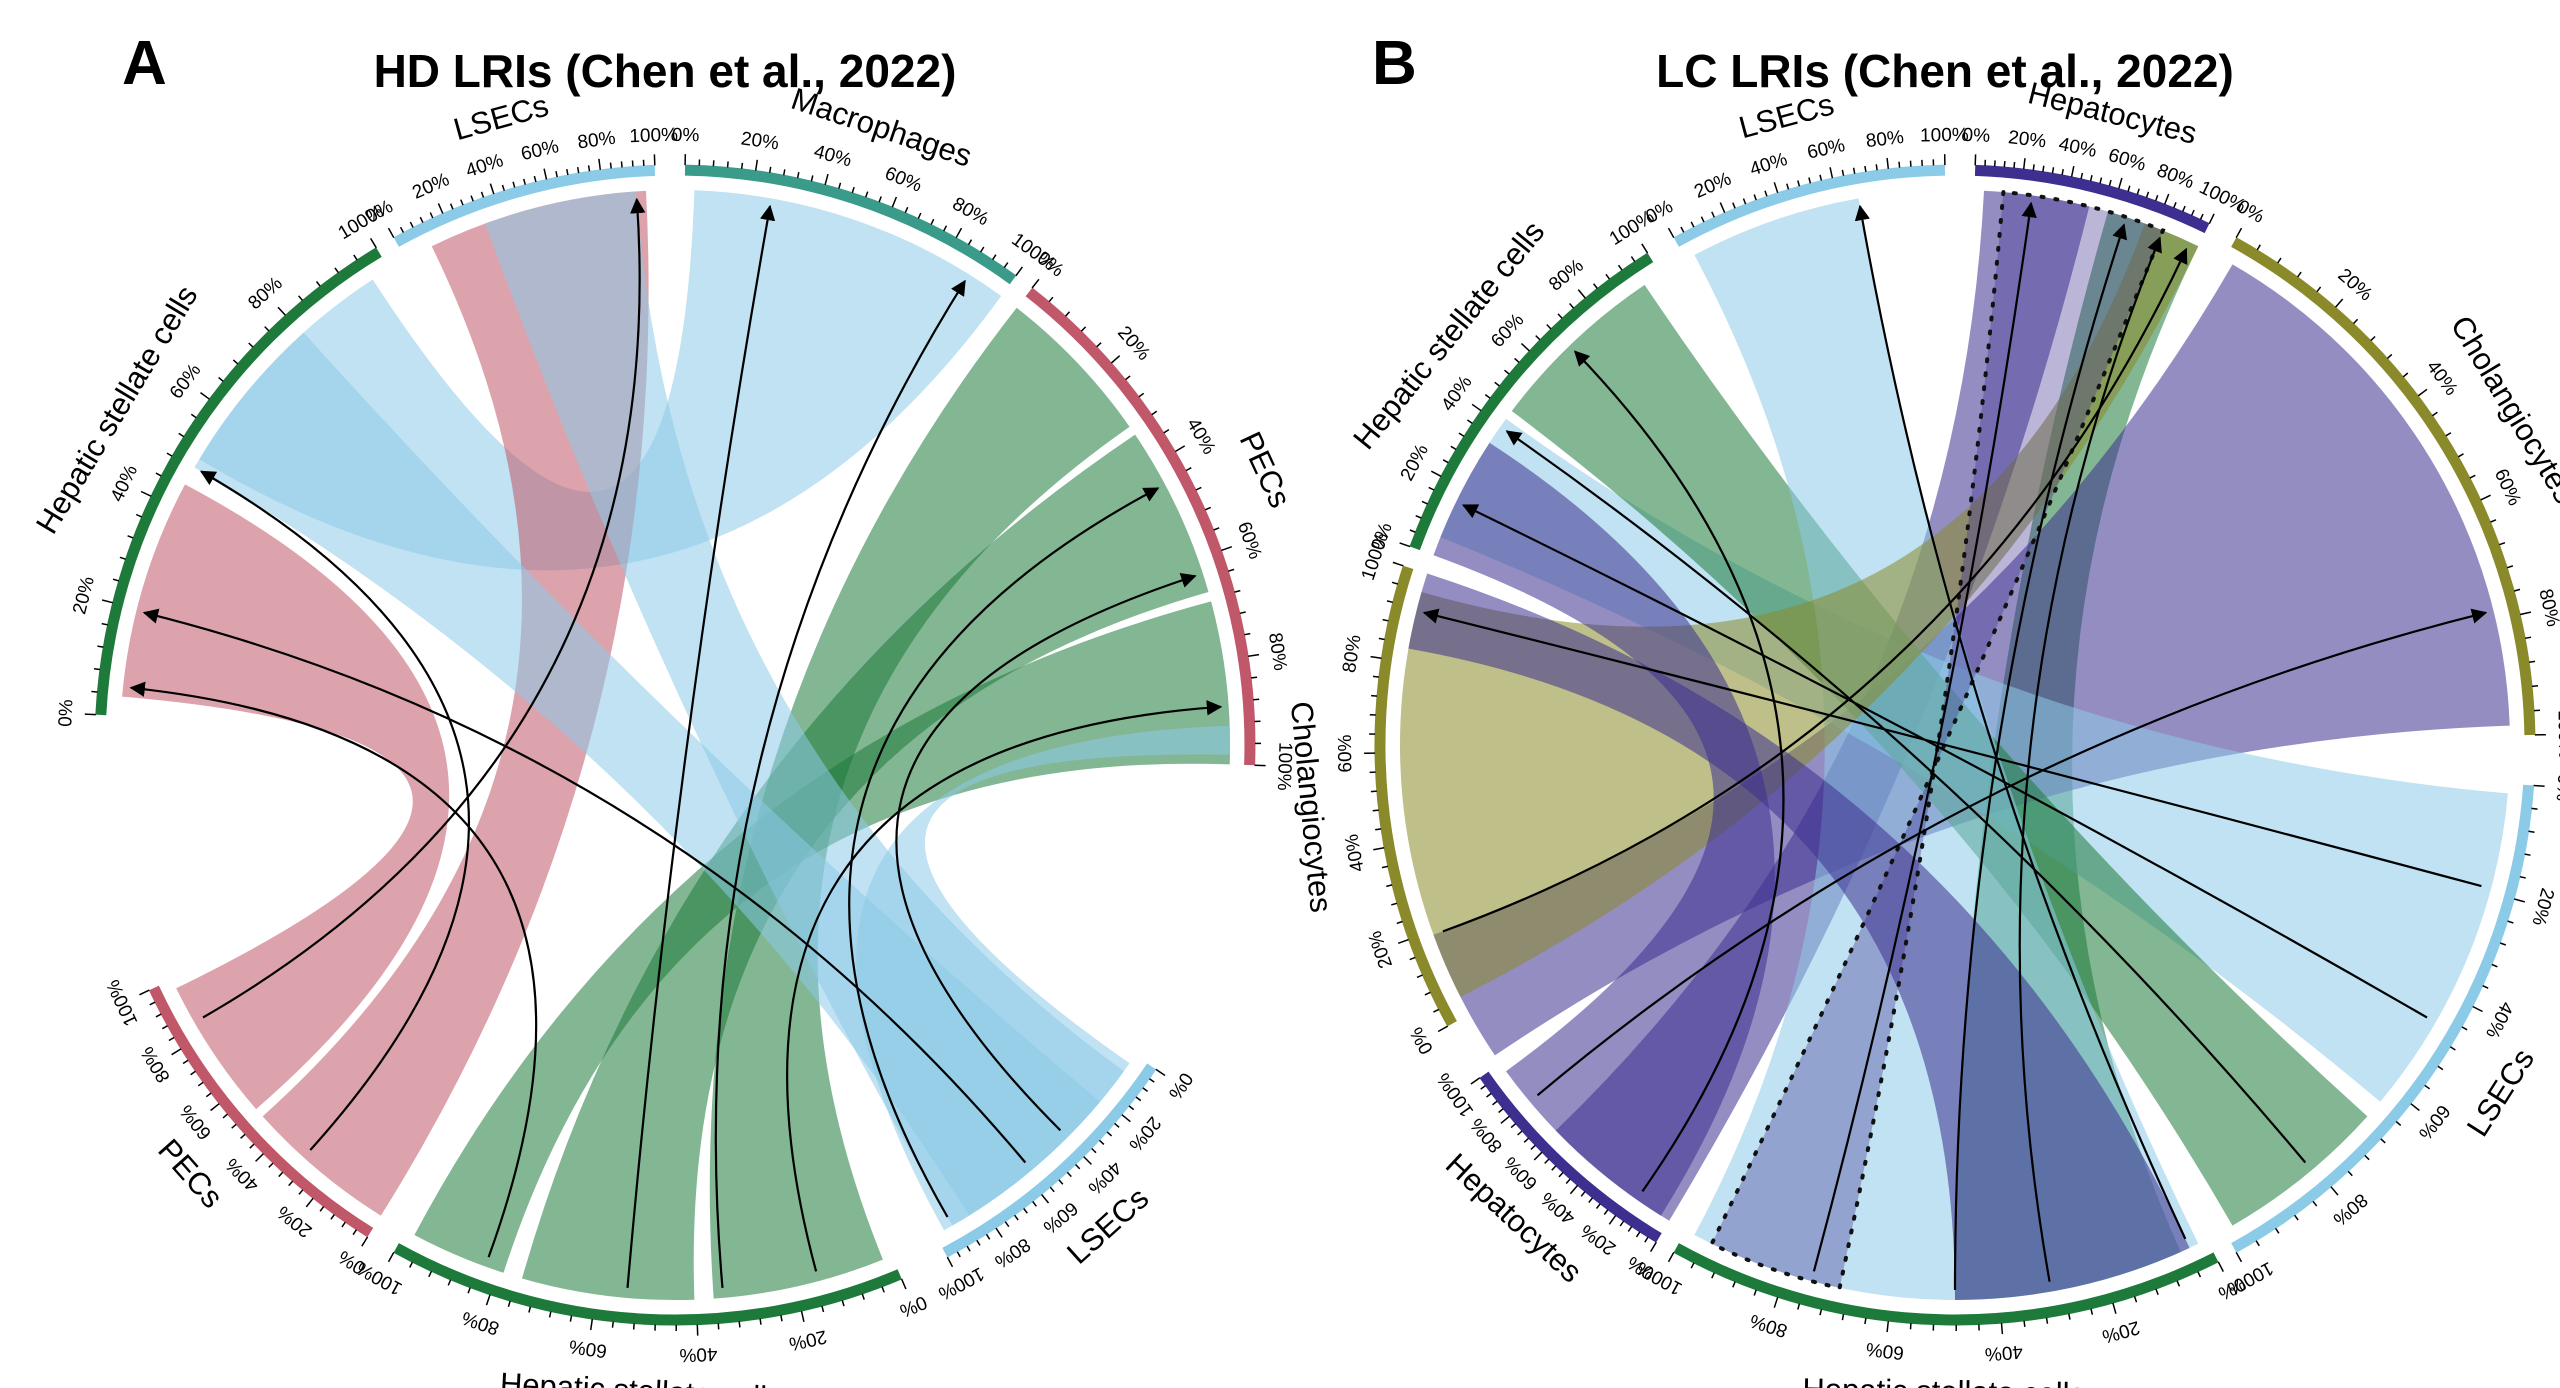 This screenshot has height=1388, width=2560. What do you see at coordinates (1937, 740) in the screenshot?
I see `highlighted-ribbon` at bounding box center [1937, 740].